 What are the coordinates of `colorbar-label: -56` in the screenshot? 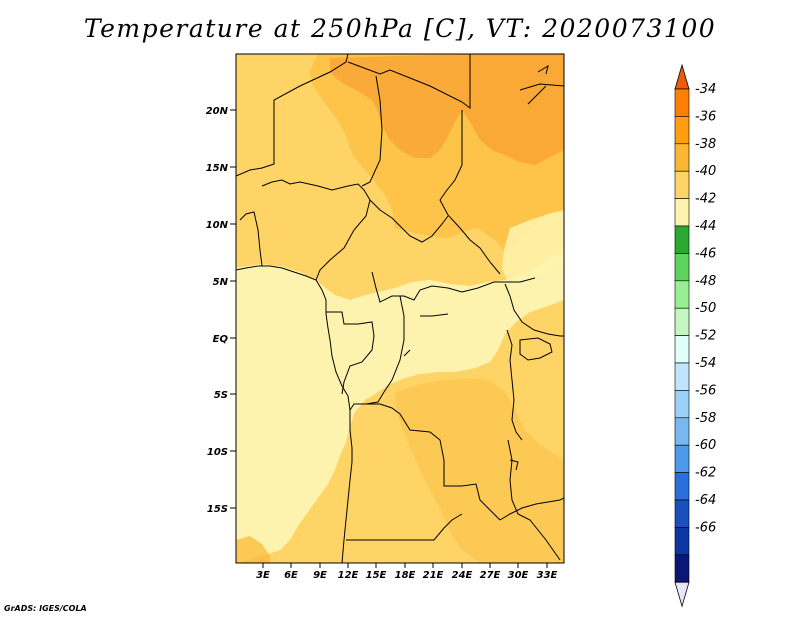 It's located at (705, 390).